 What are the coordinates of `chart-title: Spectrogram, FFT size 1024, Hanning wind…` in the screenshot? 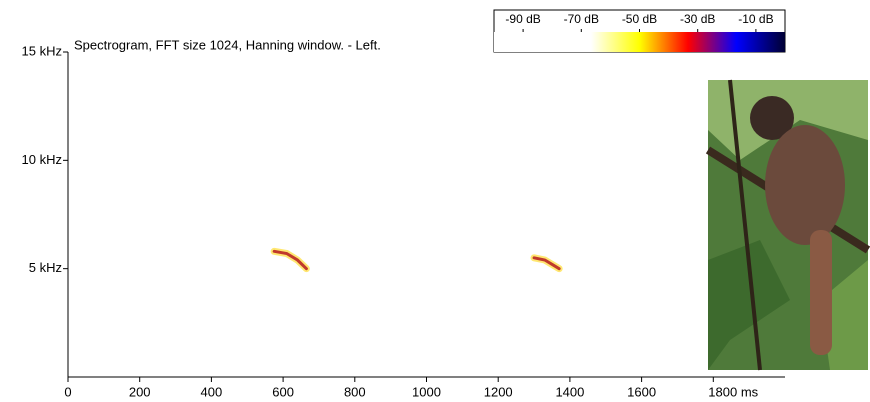 It's located at (227, 44).